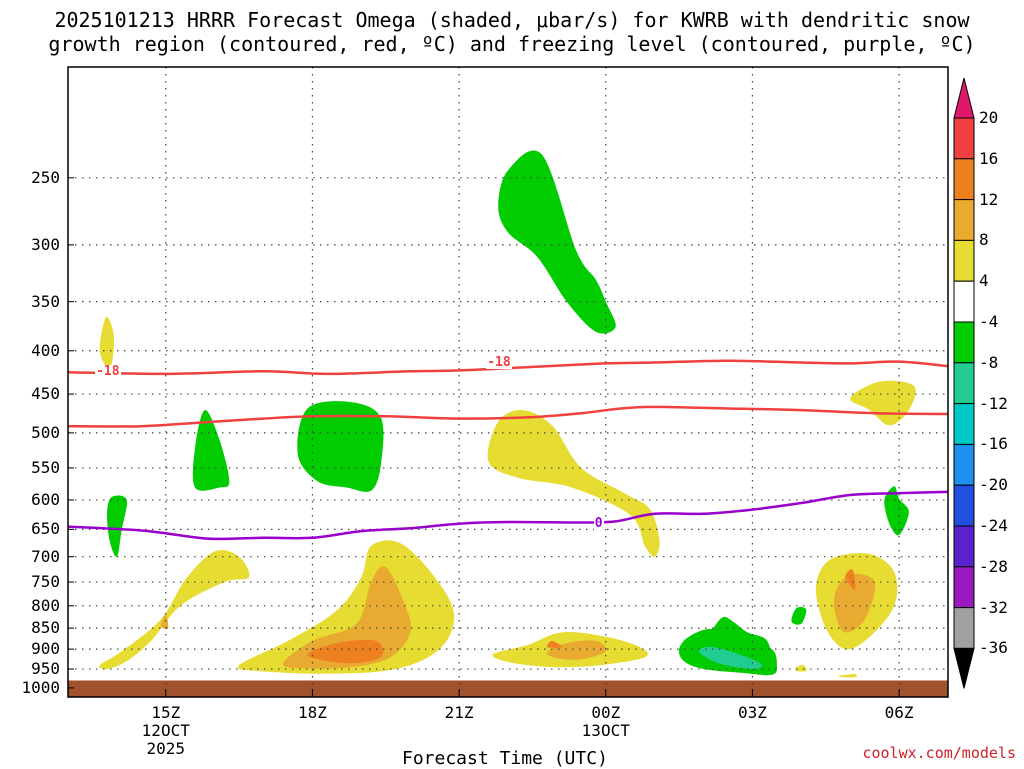  I want to click on x-tick-label-03Z: 03Z, so click(752, 712).